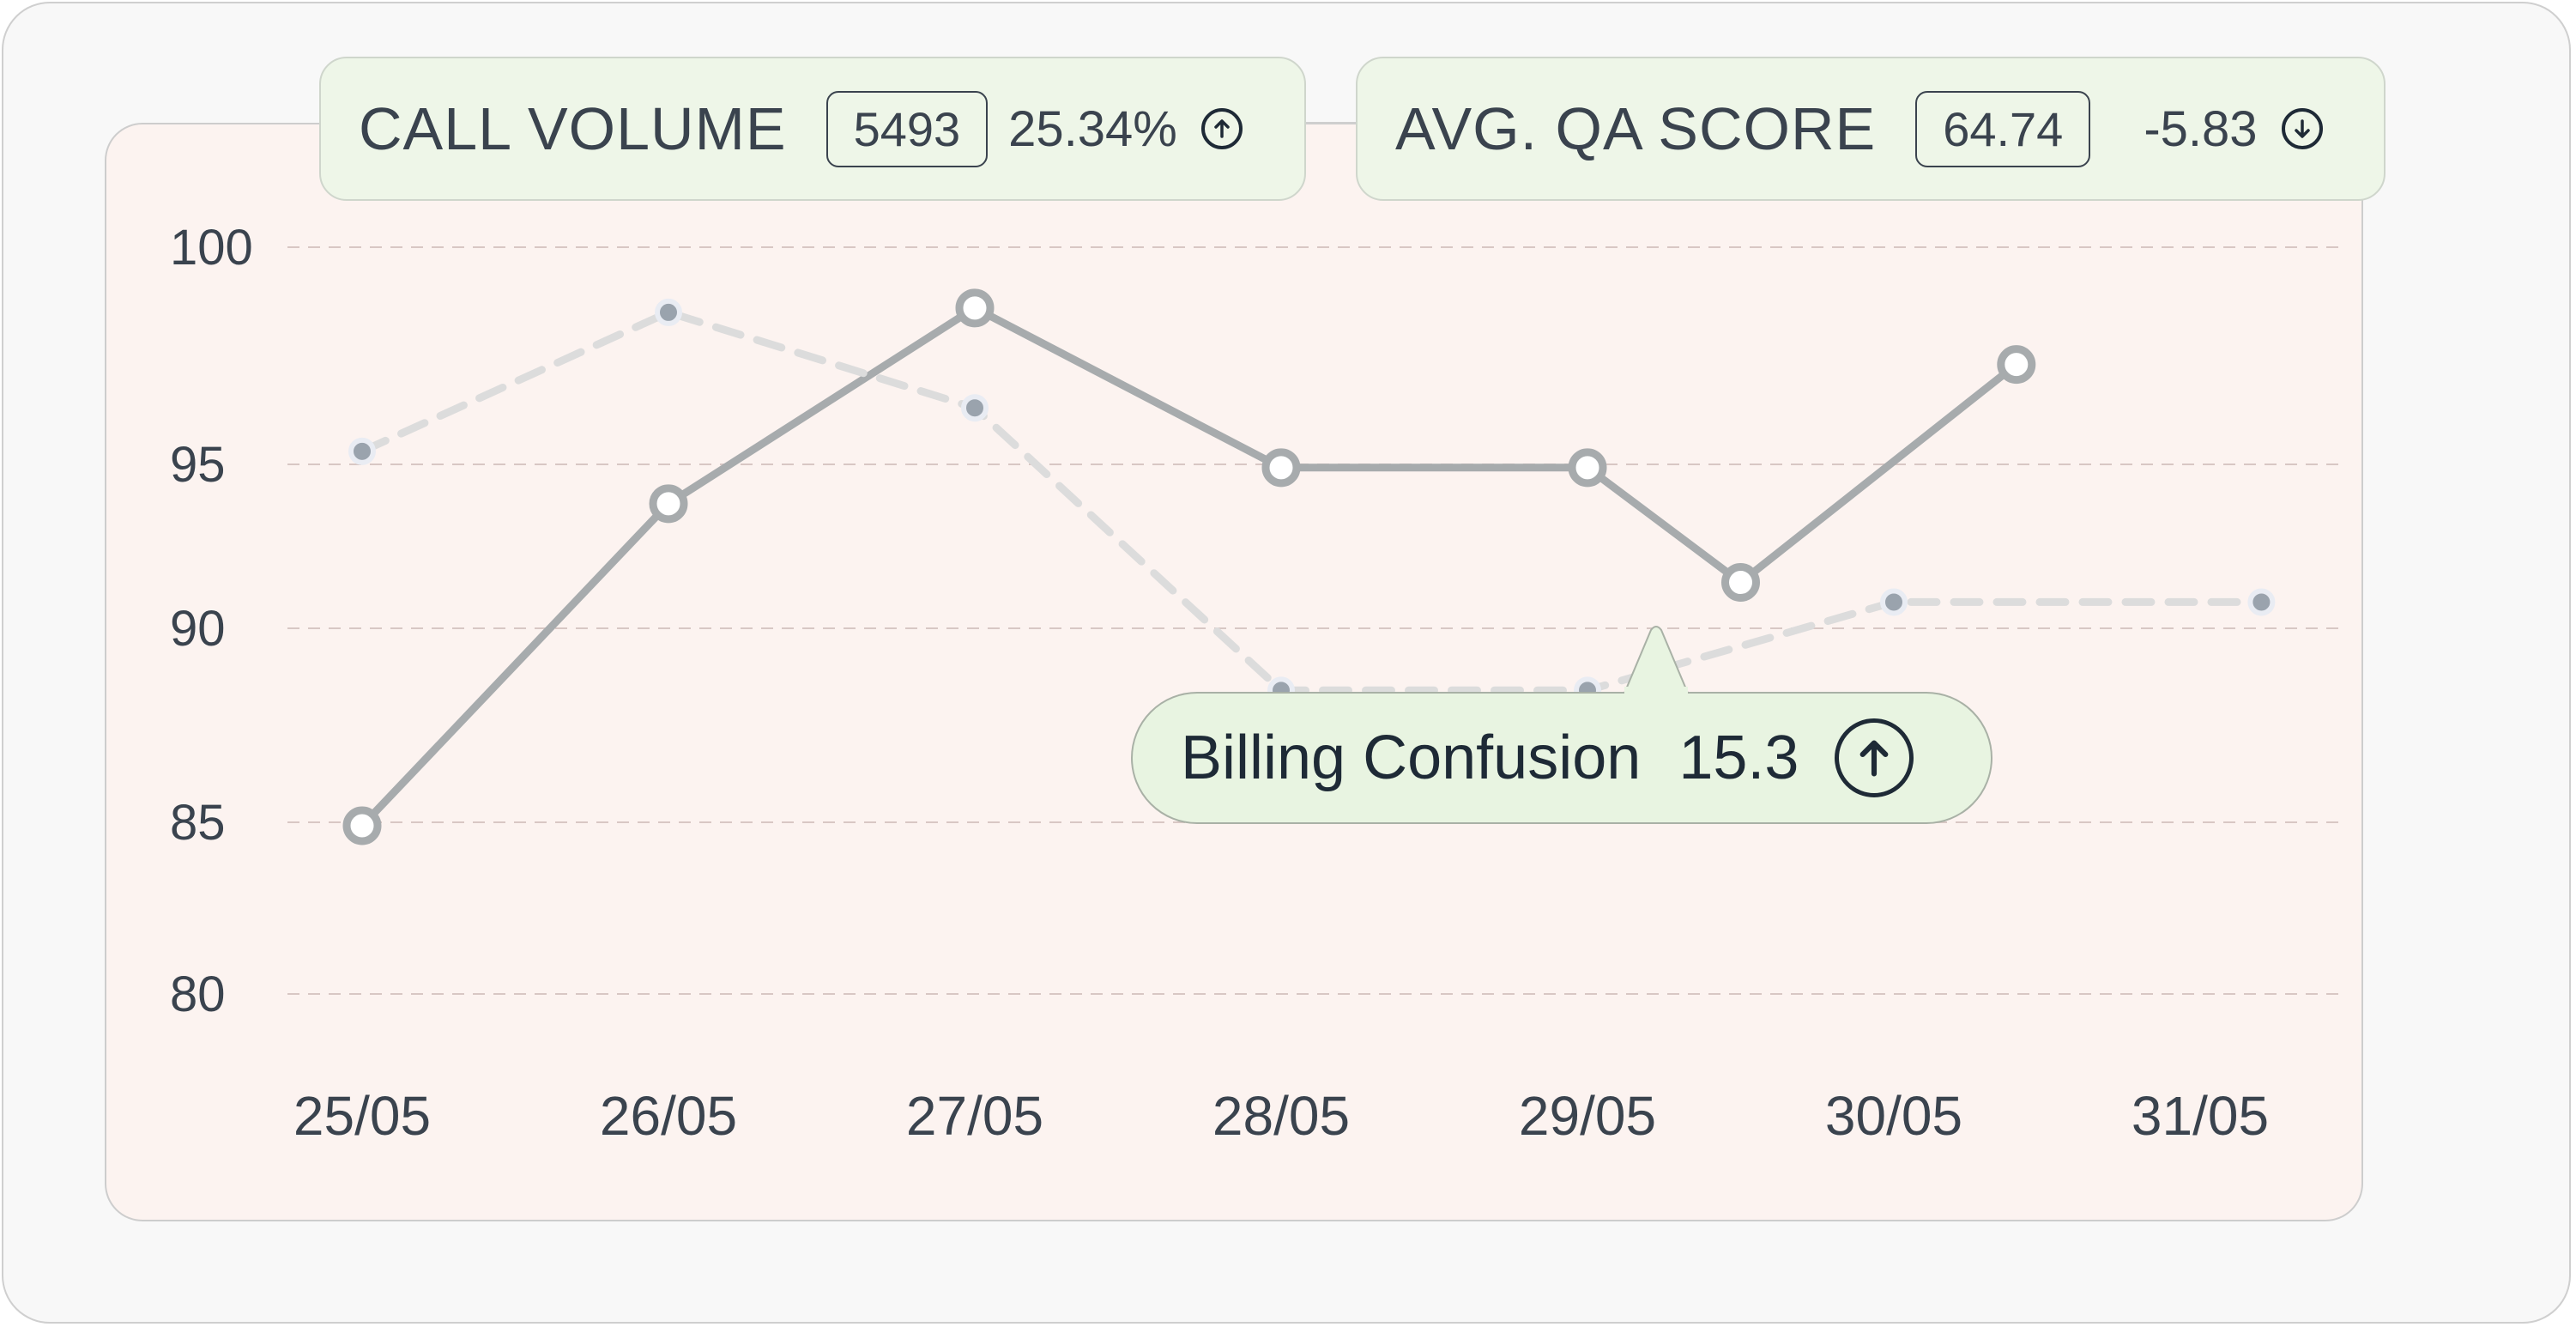 The height and width of the screenshot is (1327, 2576). What do you see at coordinates (2003, 128) in the screenshot?
I see `kpi-qa-score-value: 64.74` at bounding box center [2003, 128].